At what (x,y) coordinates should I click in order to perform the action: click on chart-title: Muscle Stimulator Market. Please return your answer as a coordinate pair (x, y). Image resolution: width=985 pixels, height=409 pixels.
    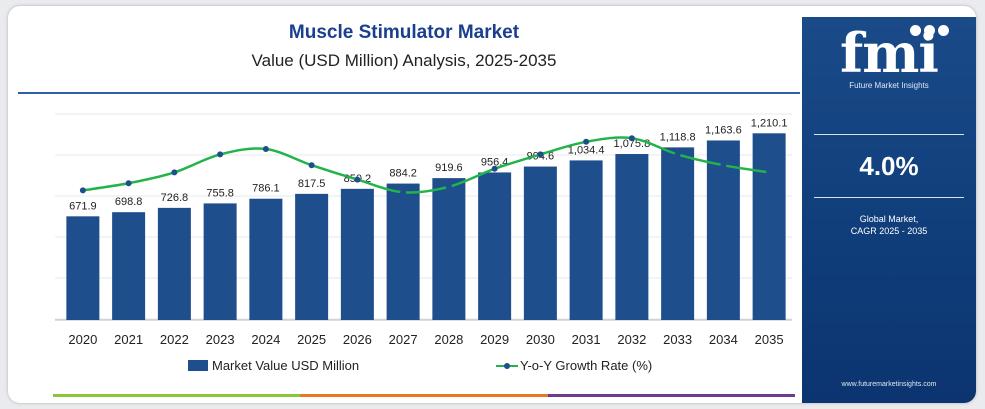
    Looking at the image, I should click on (404, 32).